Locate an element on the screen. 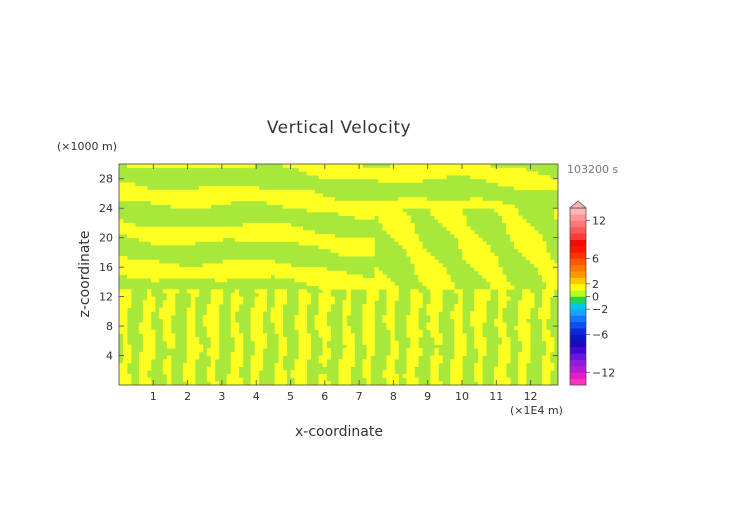 The image size is (752, 532). x-tick-label: 8 is located at coordinates (393, 396).